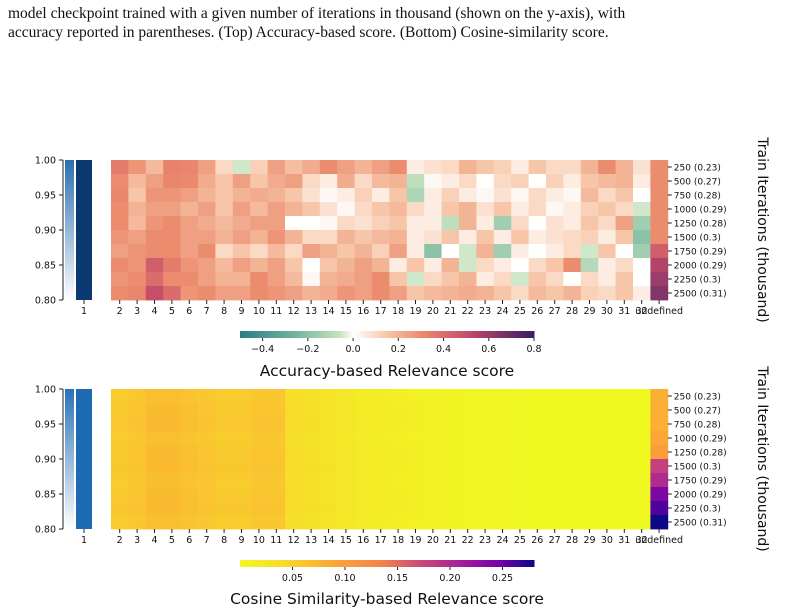 This screenshot has height=612, width=804. What do you see at coordinates (520, 540) in the screenshot?
I see `x-tick-label-layer-25: 25` at bounding box center [520, 540].